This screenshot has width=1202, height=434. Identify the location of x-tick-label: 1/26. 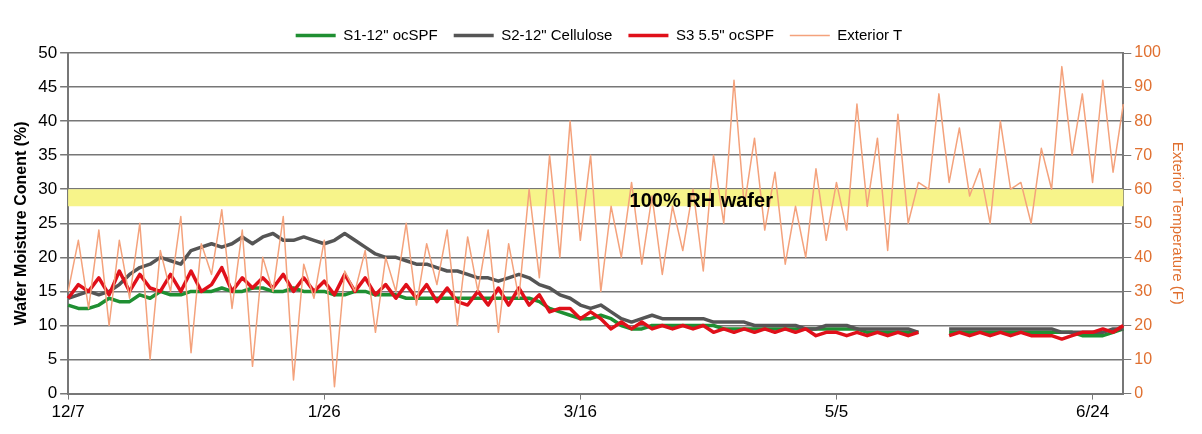
(324, 412).